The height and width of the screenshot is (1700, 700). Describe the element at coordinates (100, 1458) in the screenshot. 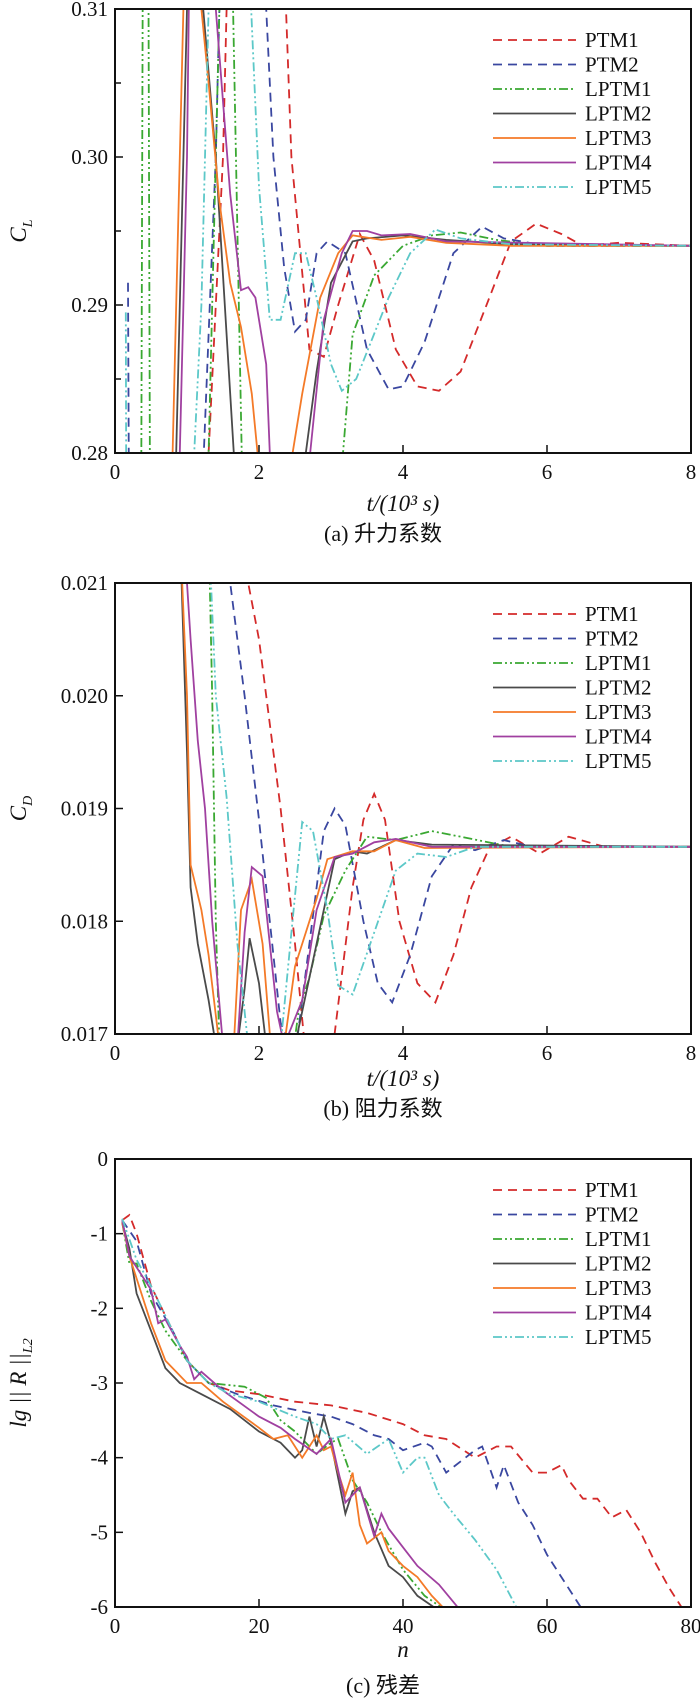

I see `y-tick-label: -4` at that location.